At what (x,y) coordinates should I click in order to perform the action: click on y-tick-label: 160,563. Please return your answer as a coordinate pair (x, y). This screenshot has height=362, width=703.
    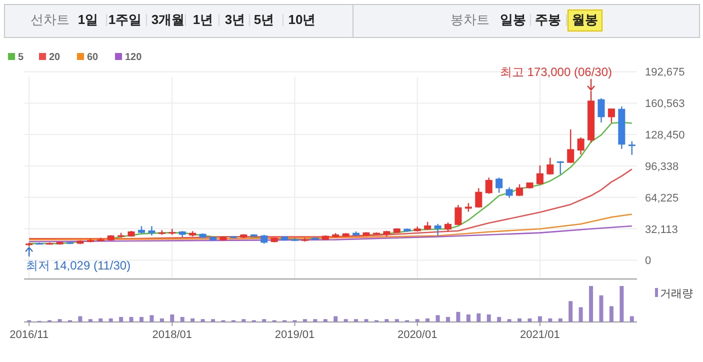
    Looking at the image, I should click on (665, 104).